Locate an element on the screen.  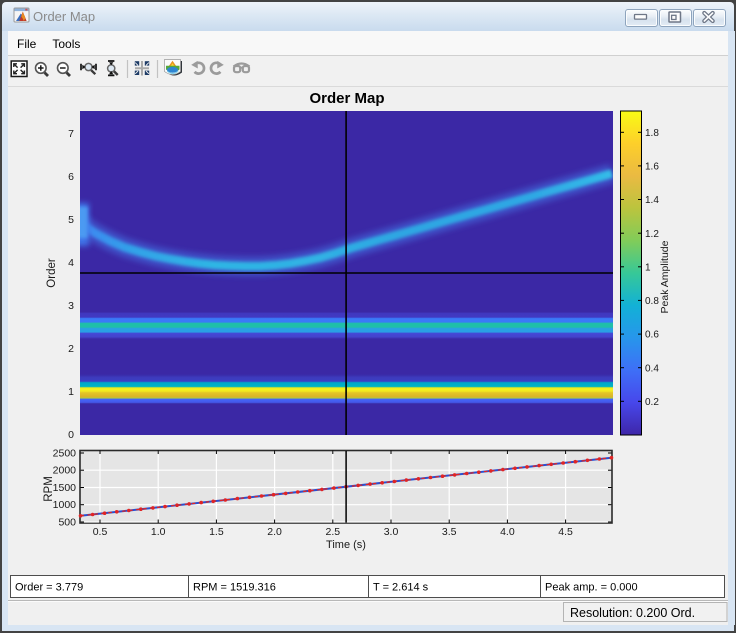
svg-text: 3.0 is located at coordinates (391, 532).